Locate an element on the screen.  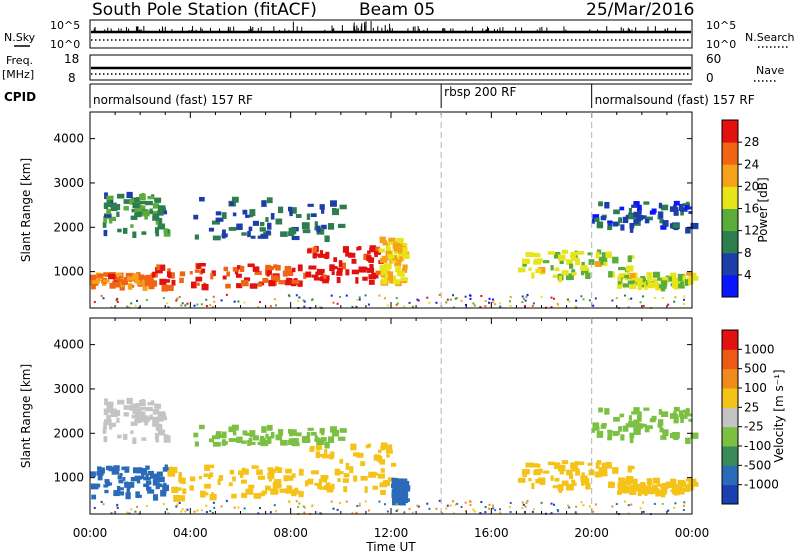
y-tick-label: 1000 is located at coordinates (68, 272).